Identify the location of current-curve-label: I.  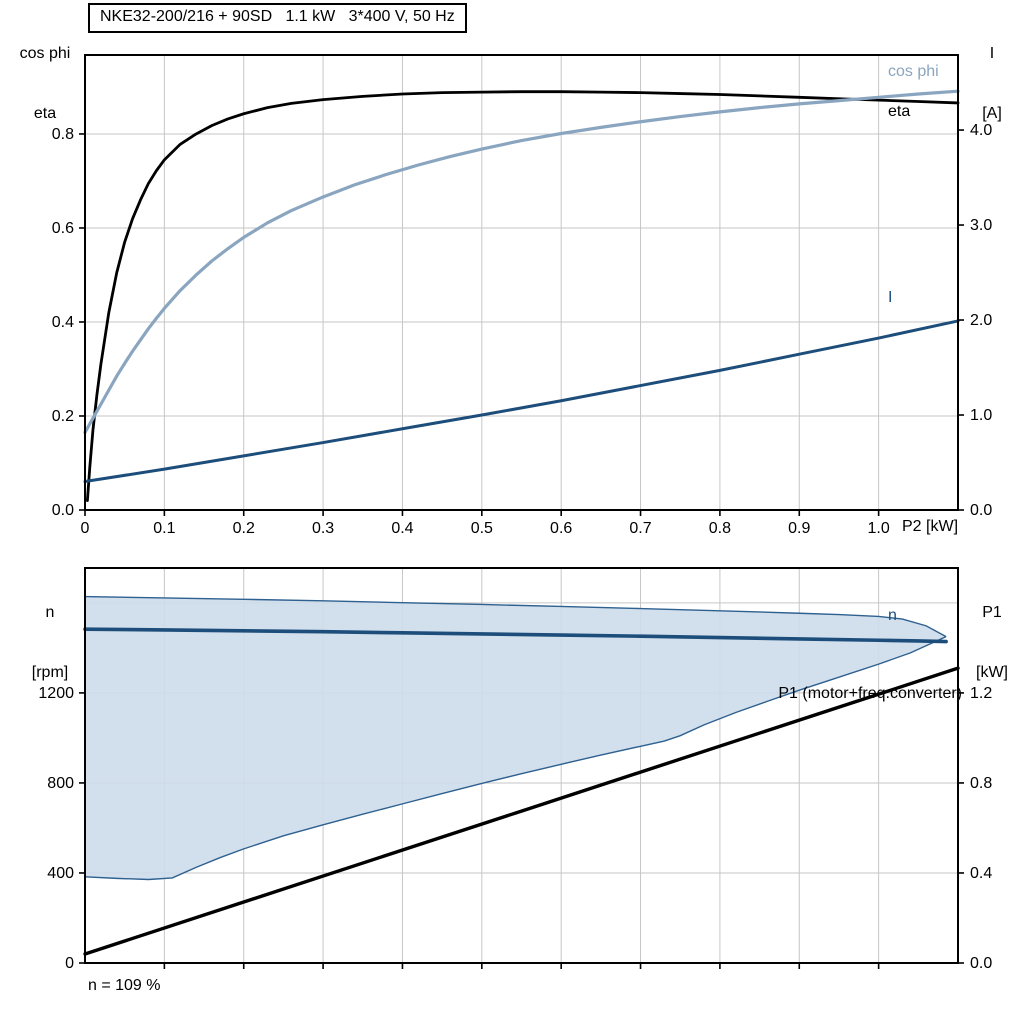
(890, 297).